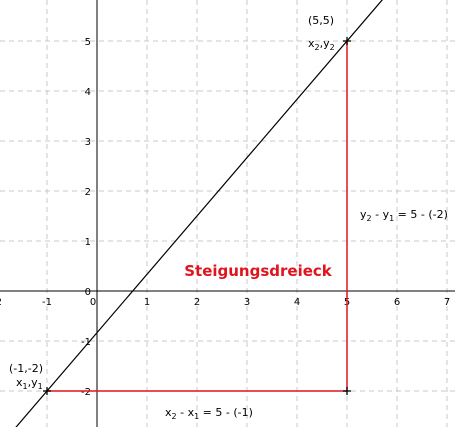 The height and width of the screenshot is (427, 455). I want to click on x-tick-label: 1, so click(147, 302).